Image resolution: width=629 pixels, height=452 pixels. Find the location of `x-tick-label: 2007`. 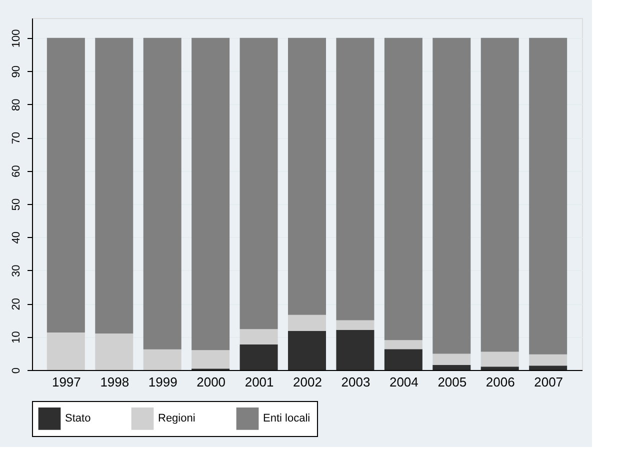

x-tick-label: 2007 is located at coordinates (549, 382).